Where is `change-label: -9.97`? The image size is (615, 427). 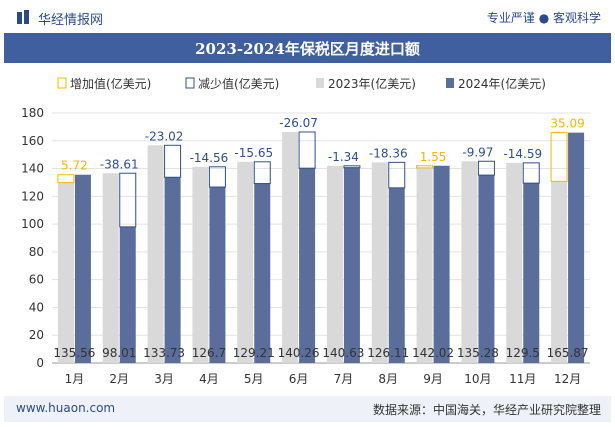 change-label: -9.97 is located at coordinates (477, 152).